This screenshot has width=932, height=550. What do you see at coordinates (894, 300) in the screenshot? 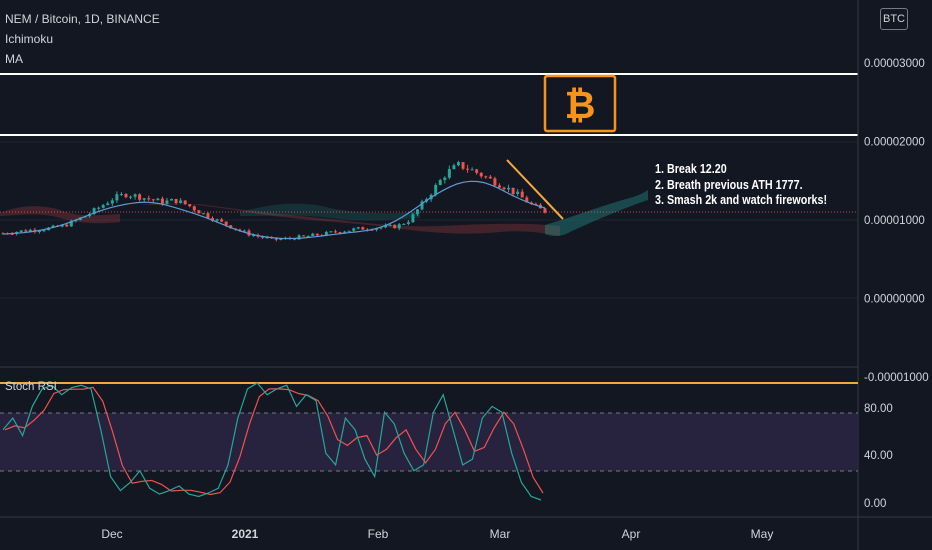
I see `price-tick-label: 0.00000000` at bounding box center [894, 300].